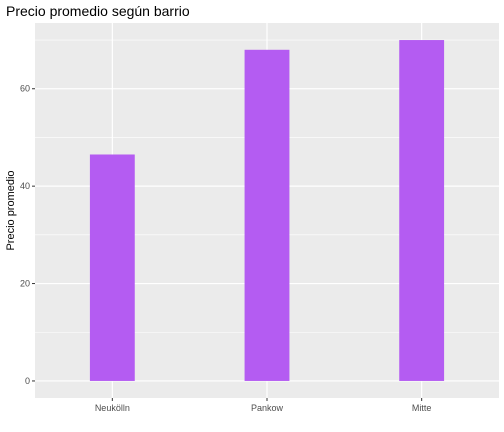  What do you see at coordinates (25, 284) in the screenshot?
I see `y-tick-label: 20` at bounding box center [25, 284].